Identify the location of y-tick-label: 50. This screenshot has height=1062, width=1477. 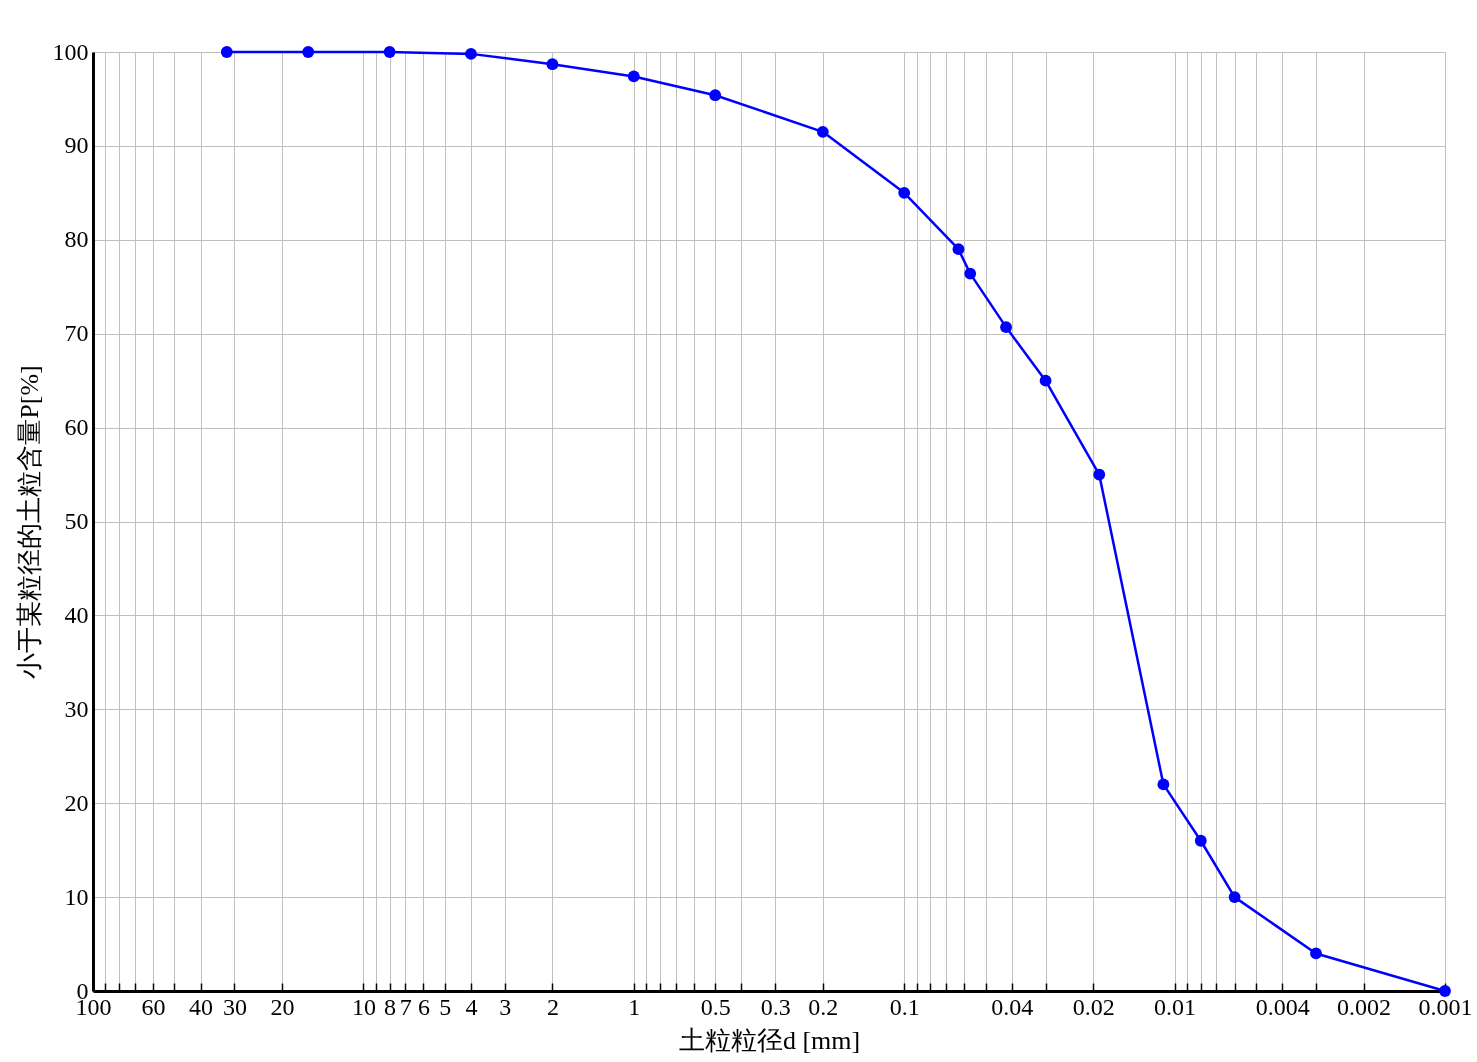
(76, 521).